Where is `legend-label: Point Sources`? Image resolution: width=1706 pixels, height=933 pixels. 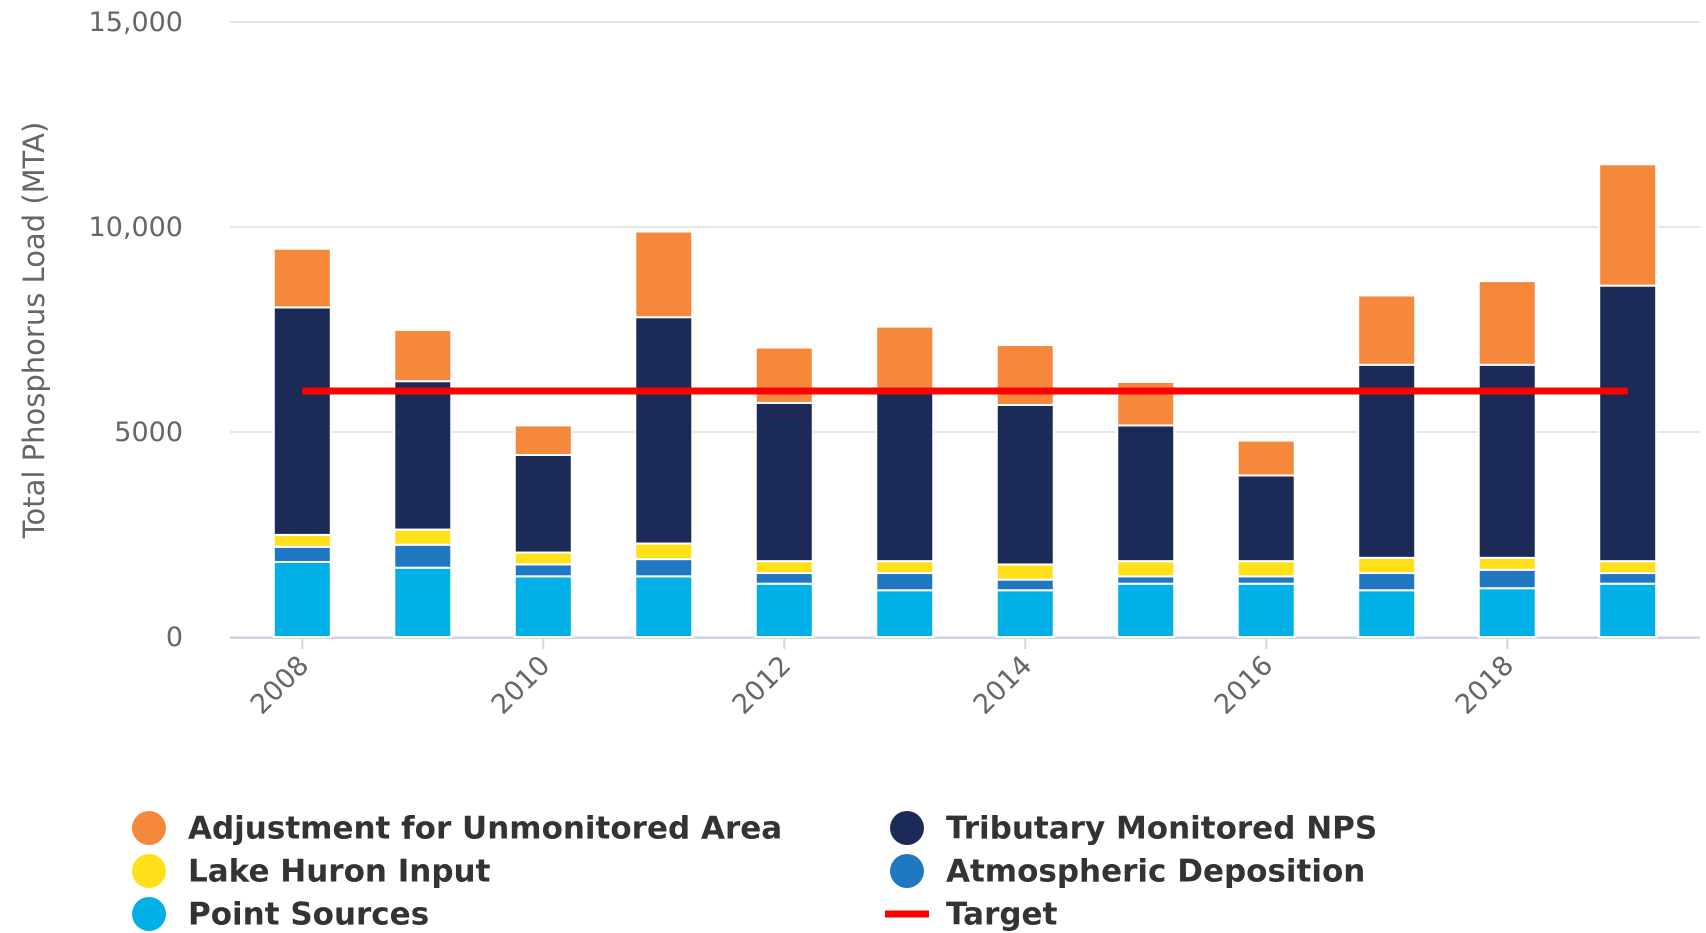
legend-label: Point Sources is located at coordinates (308, 915).